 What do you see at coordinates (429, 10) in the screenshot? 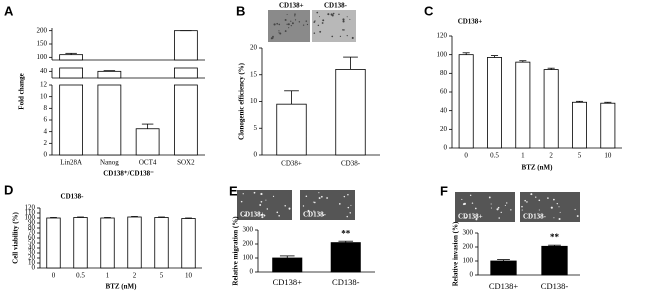
I see `panel-letter: C` at bounding box center [429, 10].